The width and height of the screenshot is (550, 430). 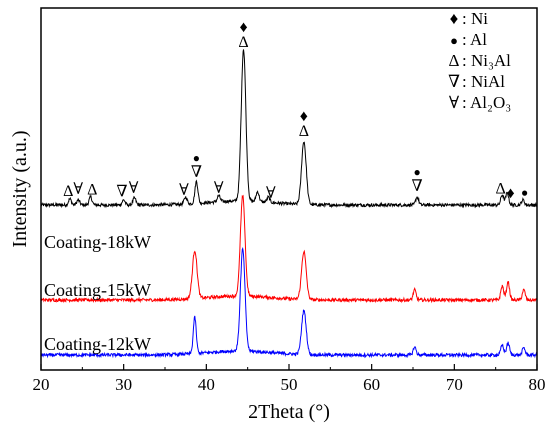 What do you see at coordinates (454, 102) in the screenshot?
I see `legend-symbol-5: ∀` at bounding box center [454, 102].